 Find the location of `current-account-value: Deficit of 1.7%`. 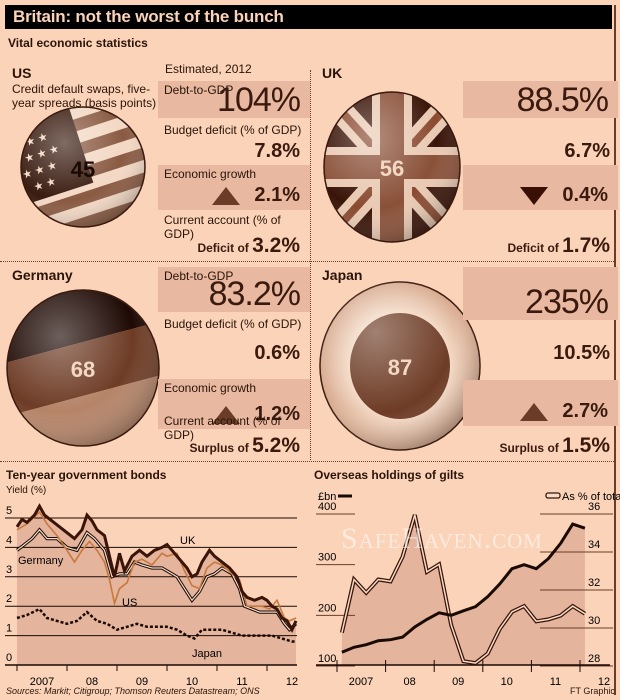

current-account-value: Deficit of 1.7% is located at coordinates (558, 246).